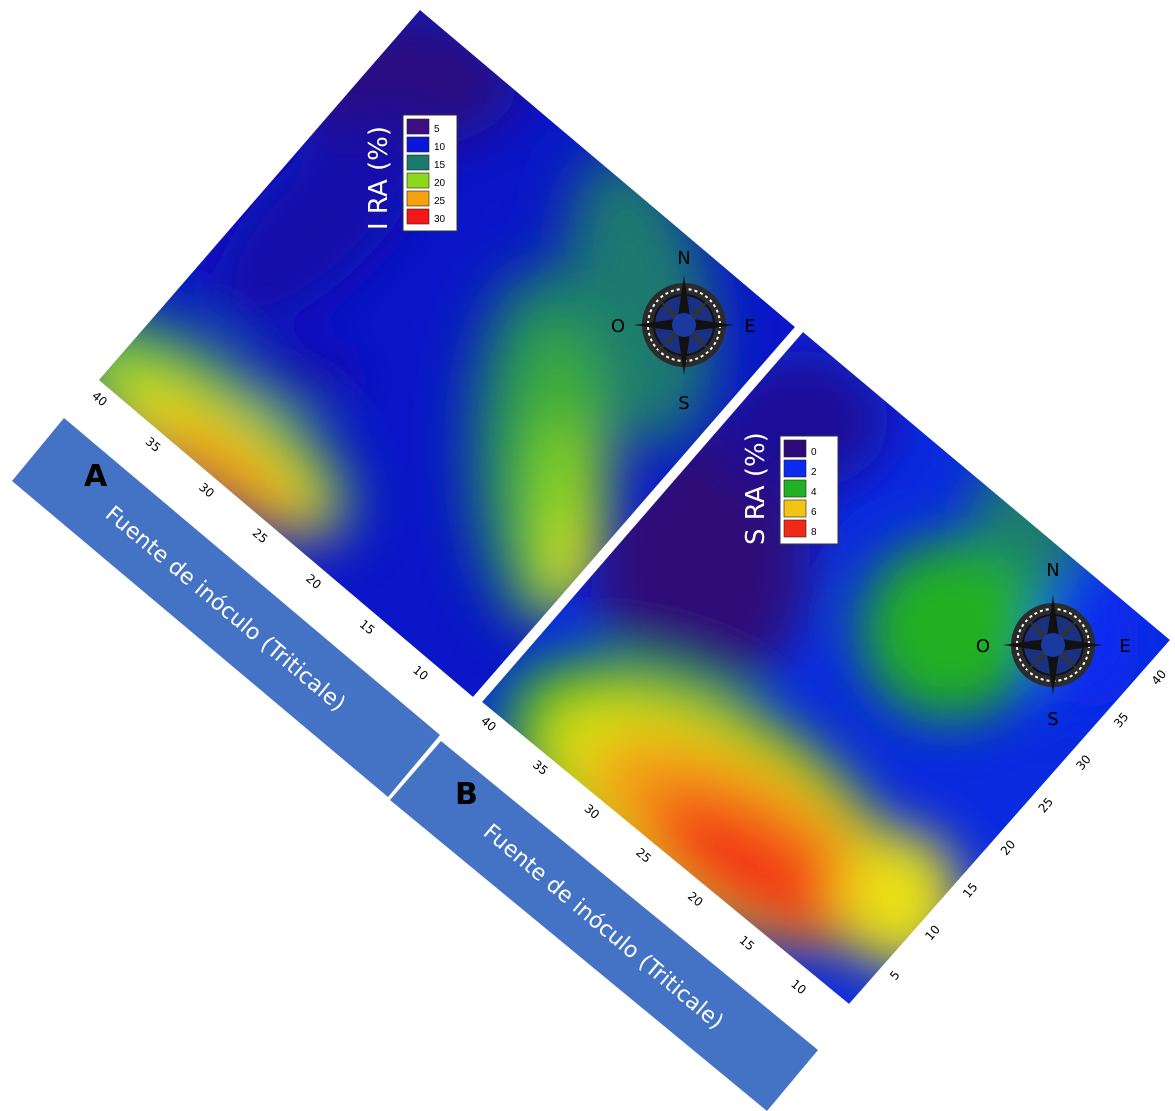  I want to click on legend-b: 0 2 4 6 8, so click(809, 490).